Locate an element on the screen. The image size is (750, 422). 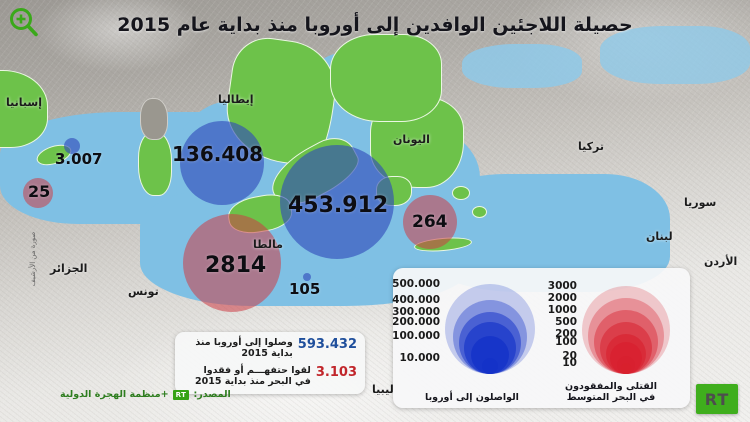
zoom-in-icon is located at coordinates (24, 23).